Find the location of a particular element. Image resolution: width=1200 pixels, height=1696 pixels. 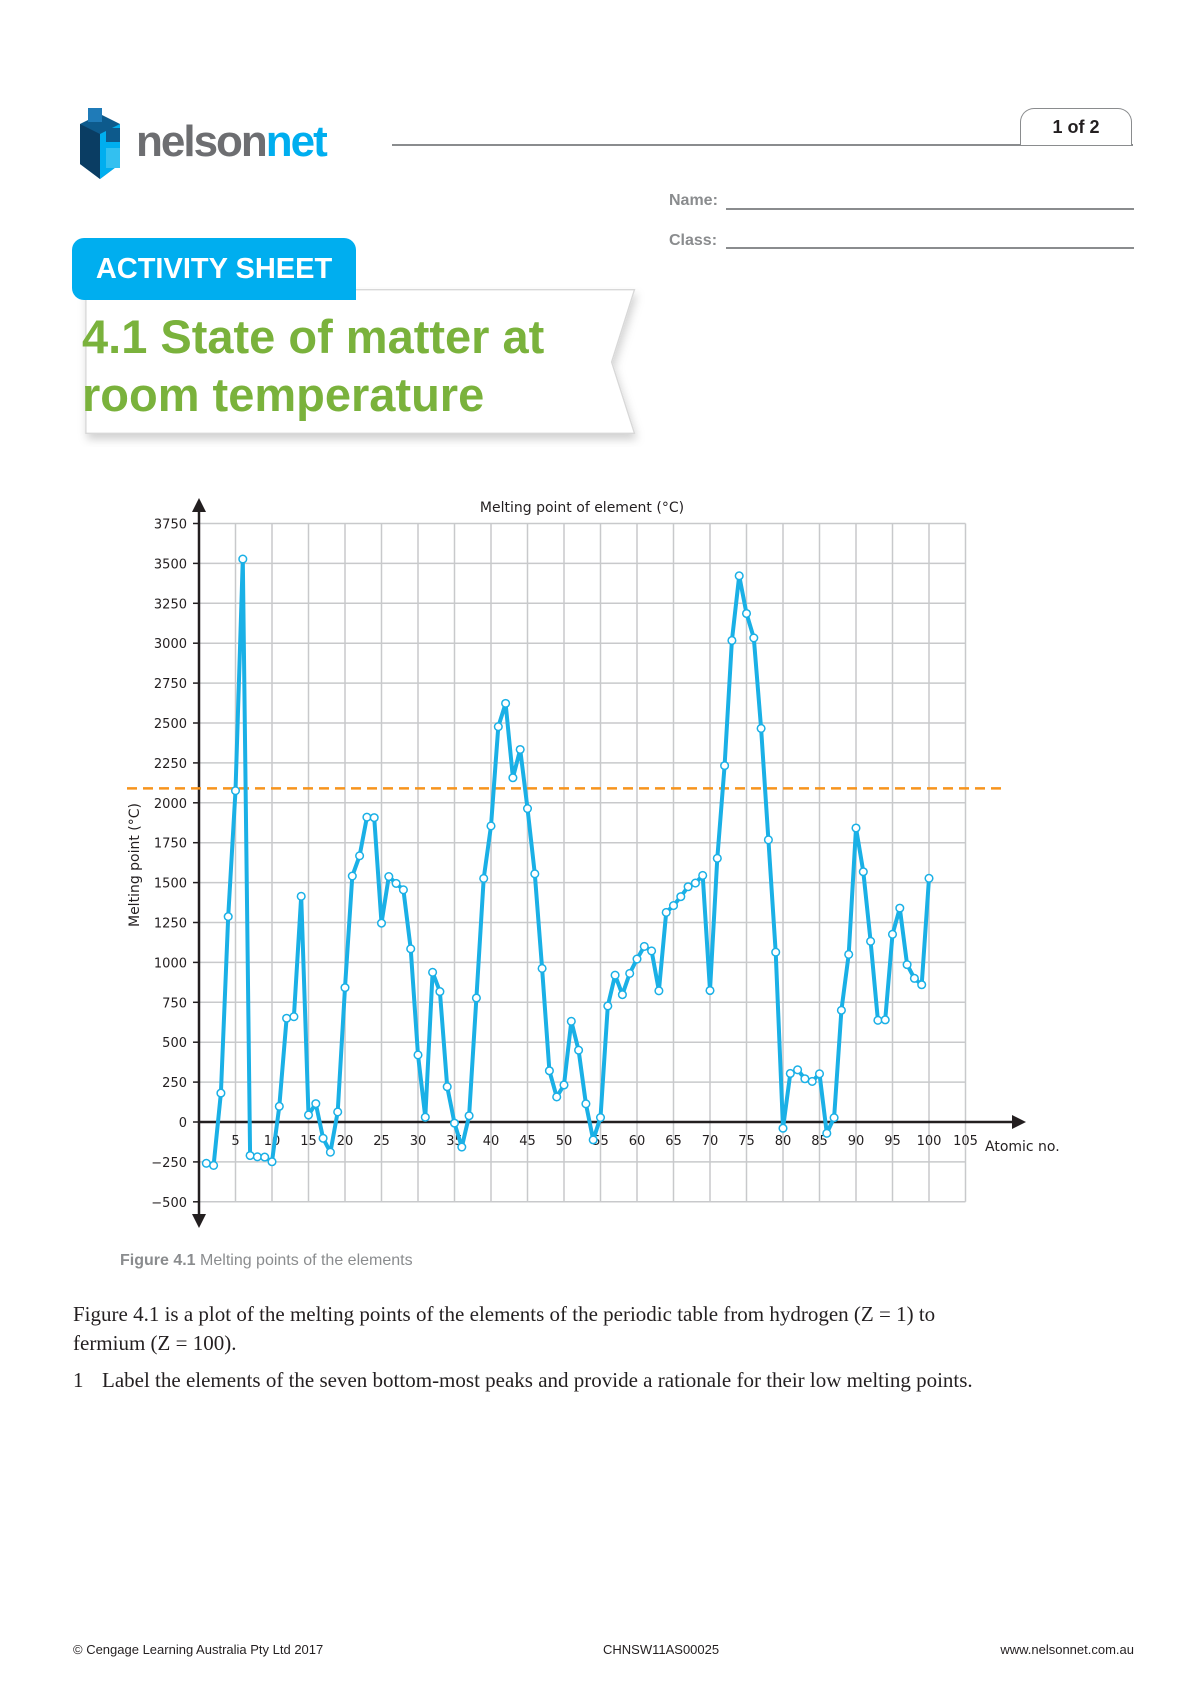

x-tick-label: 45 is located at coordinates (527, 1141).